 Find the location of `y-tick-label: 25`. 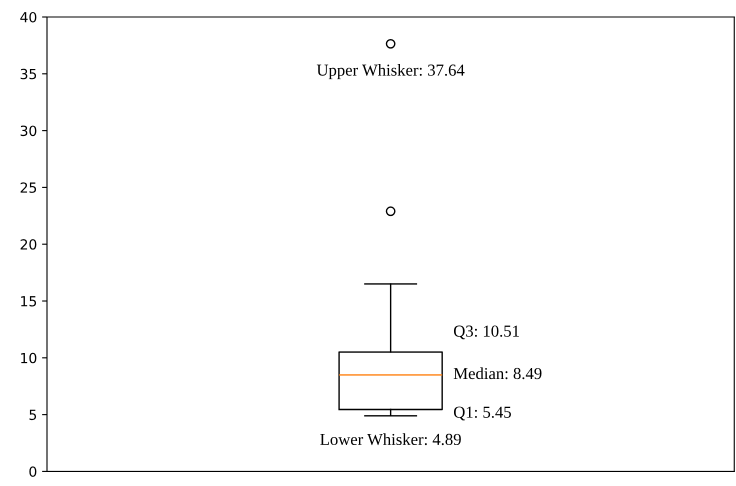

y-tick-label: 25 is located at coordinates (28, 187).